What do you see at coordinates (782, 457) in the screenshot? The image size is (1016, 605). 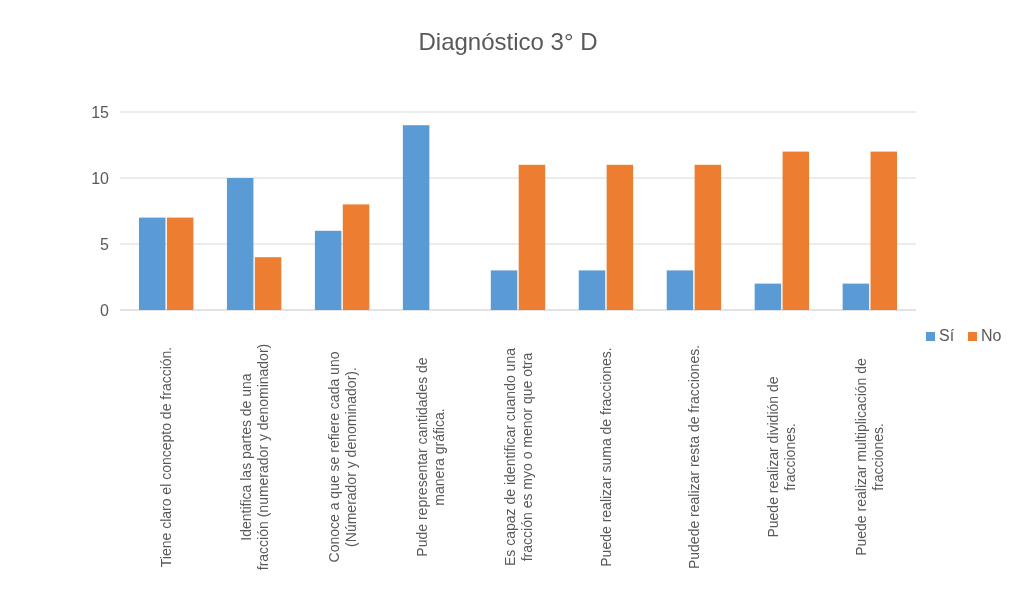 I see `x-tick-label: Puede realizar dividión de fracciones.` at bounding box center [782, 457].